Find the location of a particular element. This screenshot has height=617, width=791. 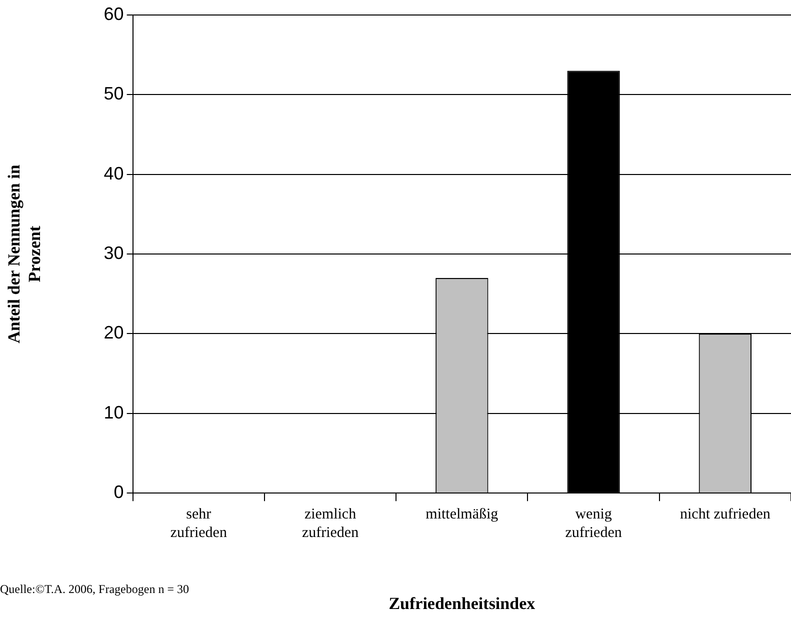

y-tick-label: 10 is located at coordinates (114, 412).